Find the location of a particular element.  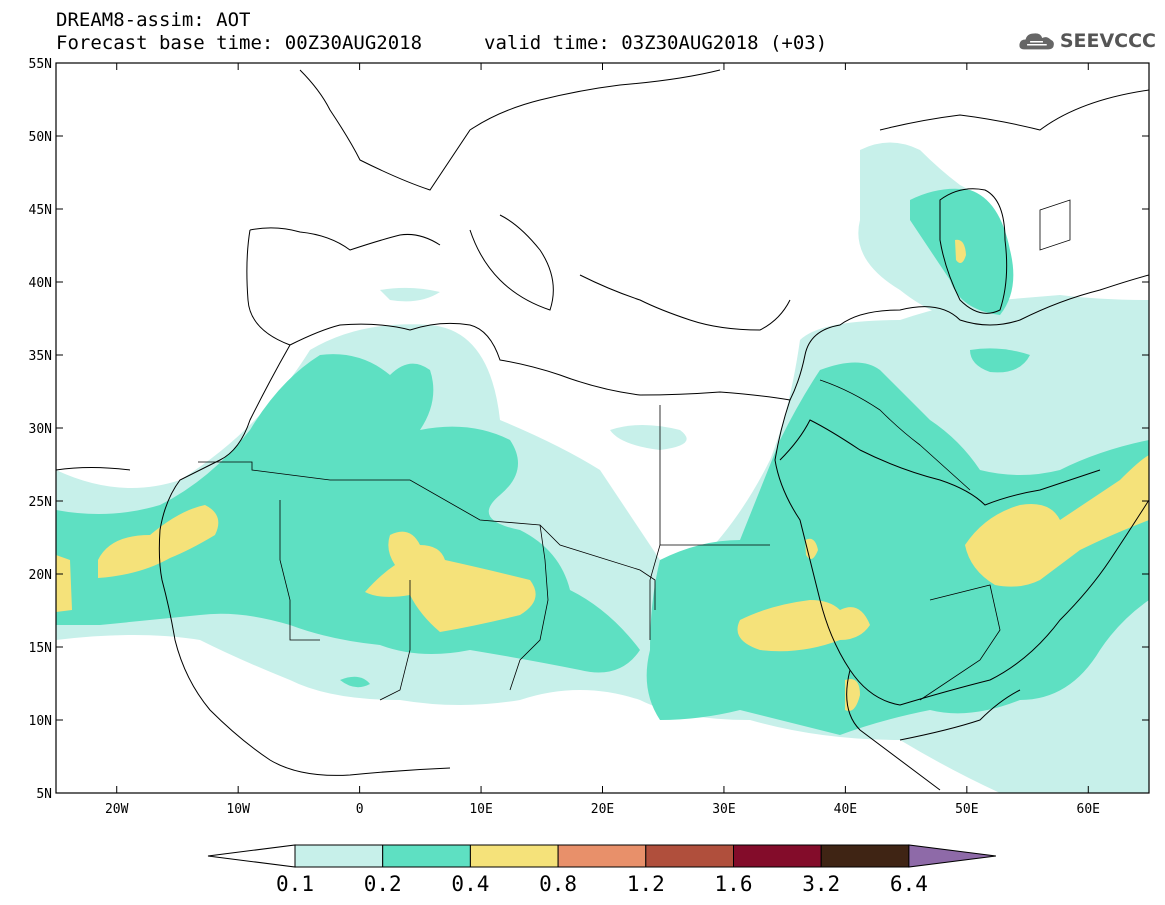

lat-label: 30N is located at coordinates (40, 429).